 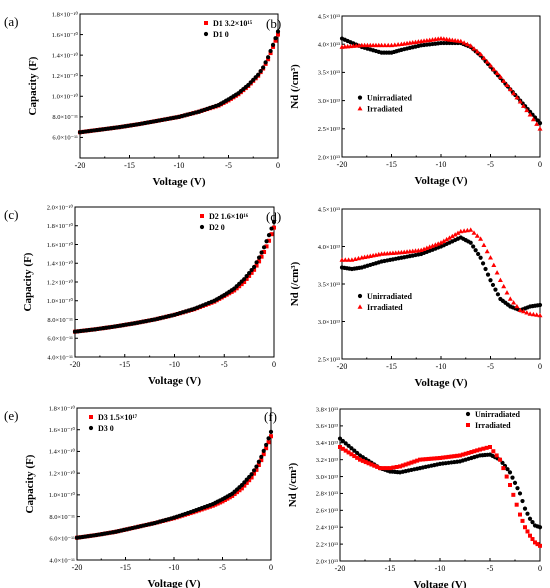 I want to click on y-axis-title: Nd (/cm³), so click(x=293, y=484).